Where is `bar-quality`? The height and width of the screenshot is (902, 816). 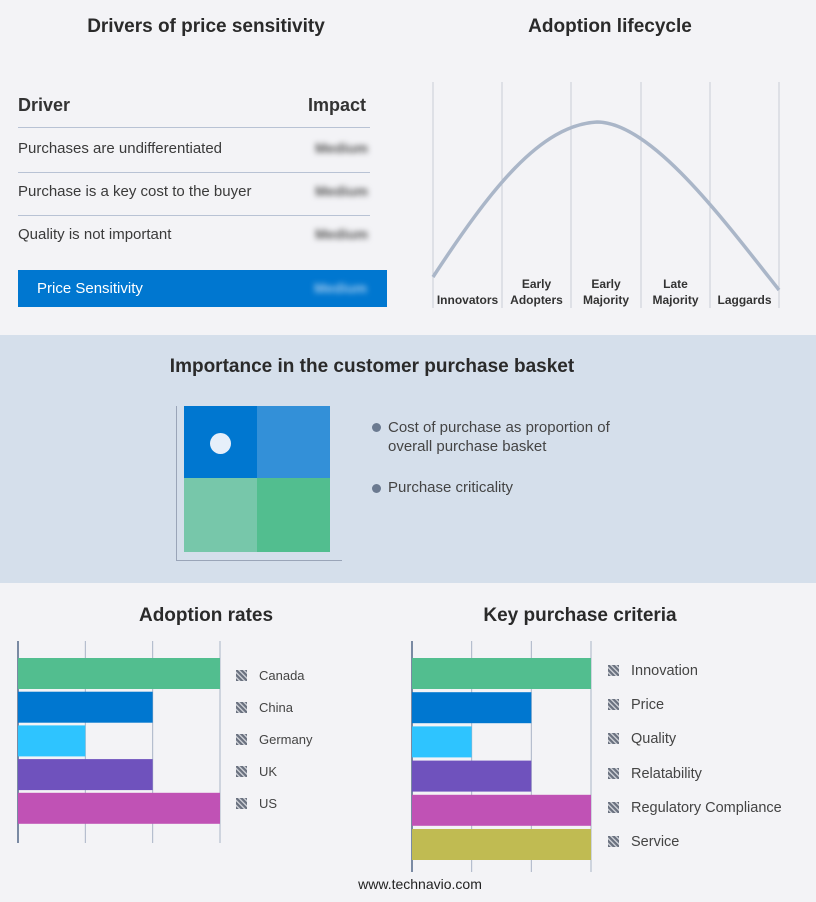 bar-quality is located at coordinates (442, 742).